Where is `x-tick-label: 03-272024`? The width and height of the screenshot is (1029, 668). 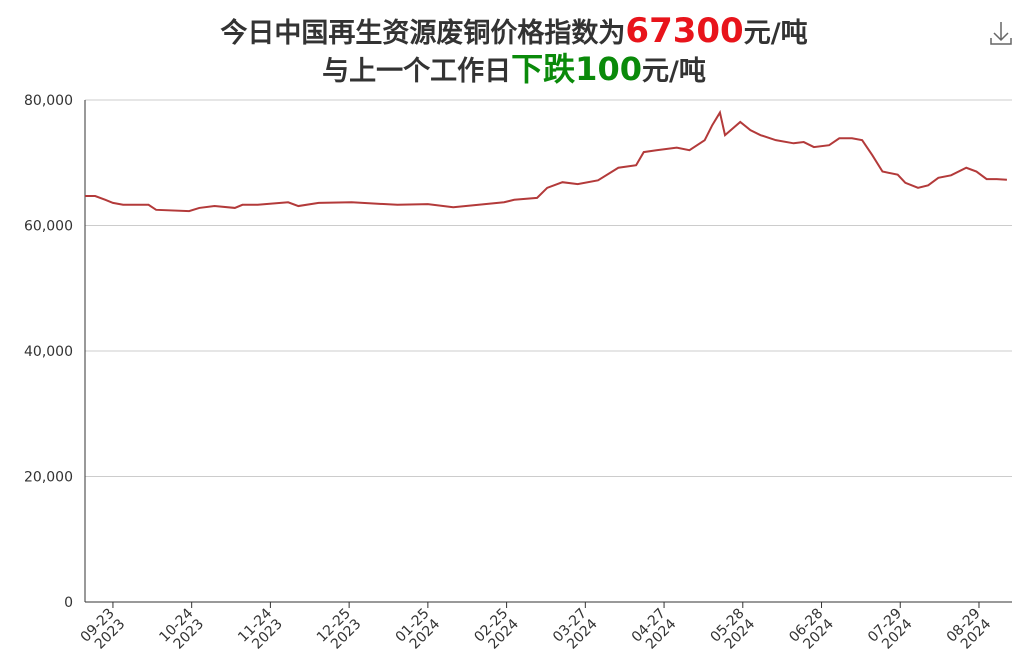
x-tick-label: 03-272024 is located at coordinates (575, 630).